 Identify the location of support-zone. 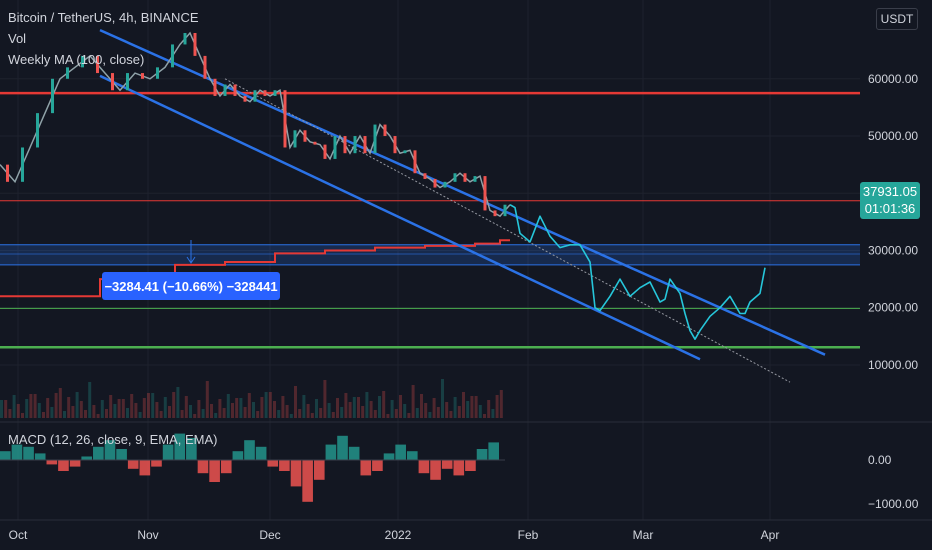
(430, 254).